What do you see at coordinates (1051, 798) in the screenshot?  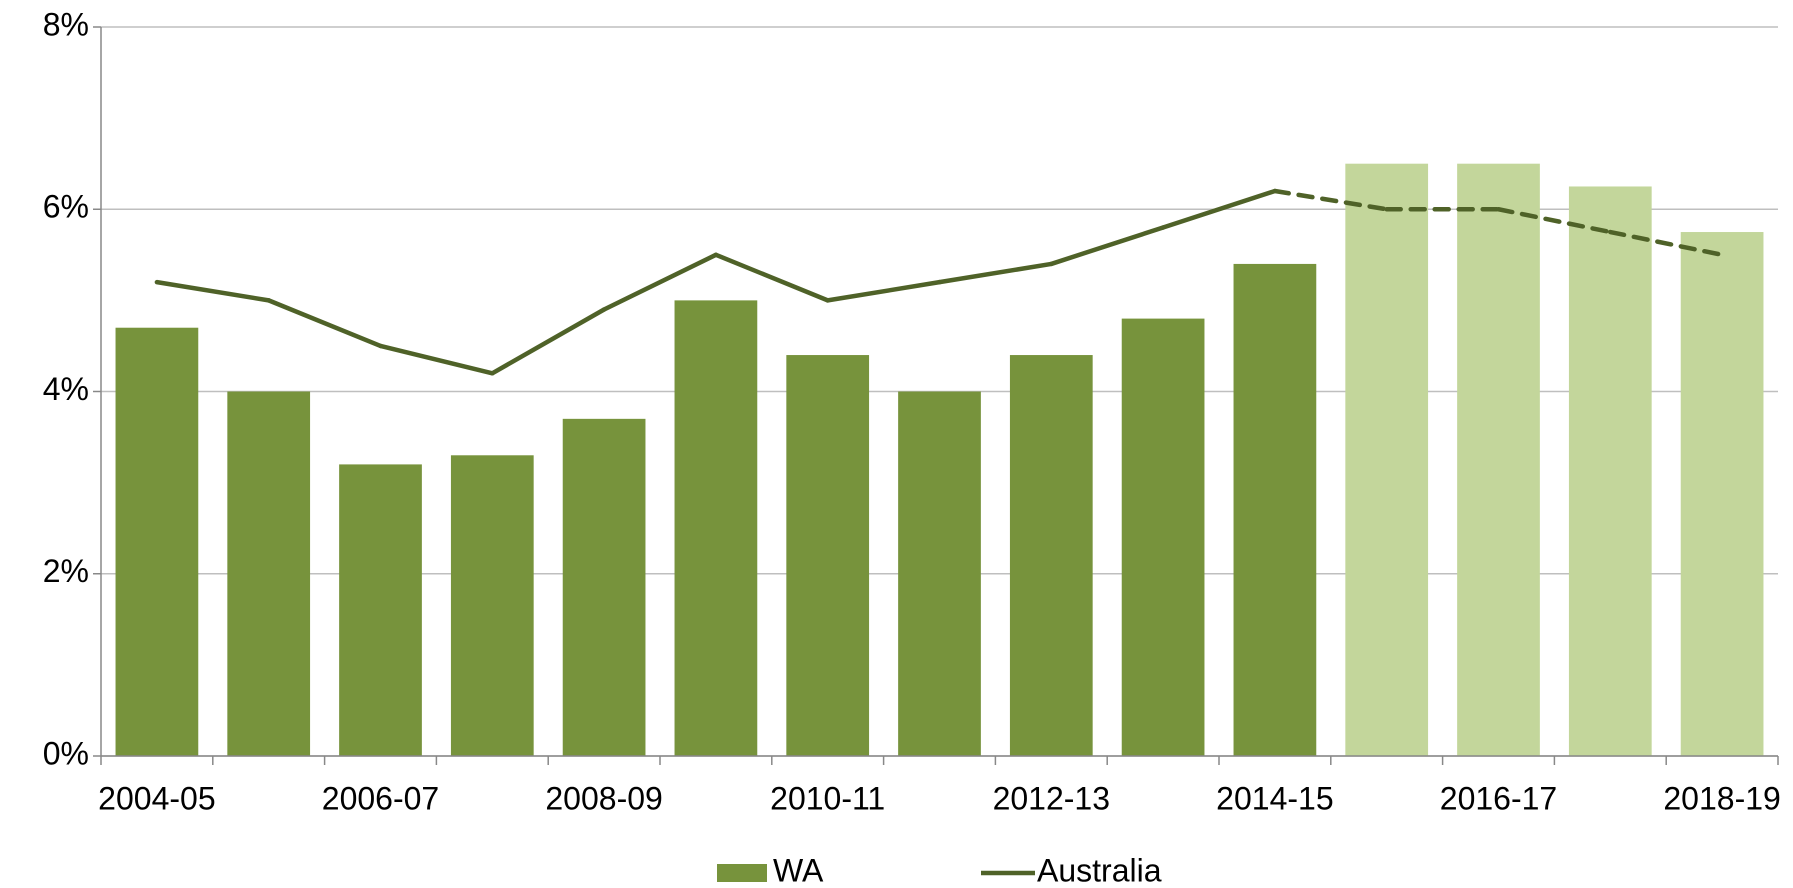 I see `x-tick-label: 2012-13` at bounding box center [1051, 798].